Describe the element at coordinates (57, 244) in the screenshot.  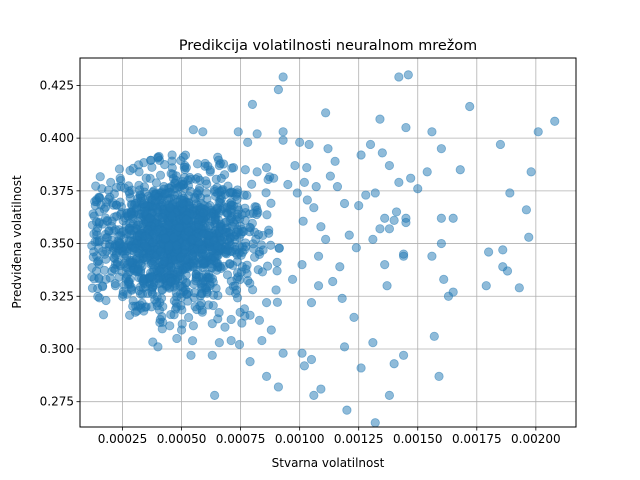
I see `y-tick-label: 0.350` at that location.